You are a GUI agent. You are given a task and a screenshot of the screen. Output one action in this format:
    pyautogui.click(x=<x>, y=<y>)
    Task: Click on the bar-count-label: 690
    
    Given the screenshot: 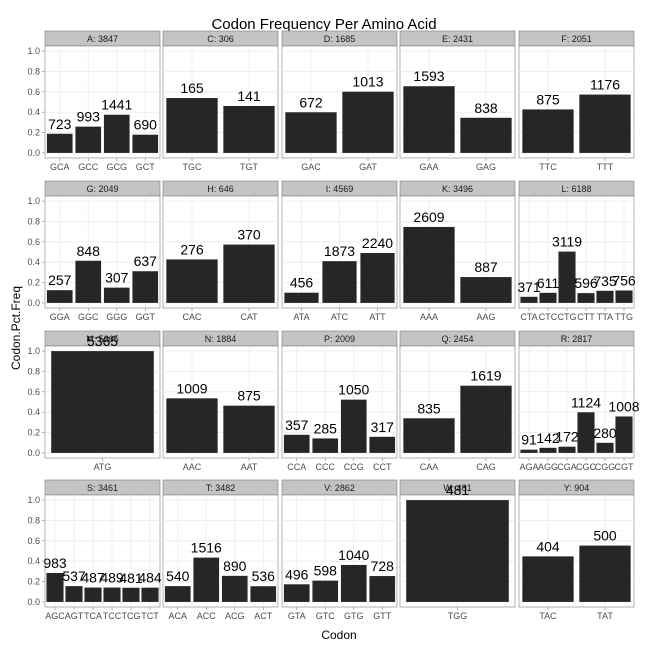 What is the action you would take?
    pyautogui.click(x=146, y=125)
    